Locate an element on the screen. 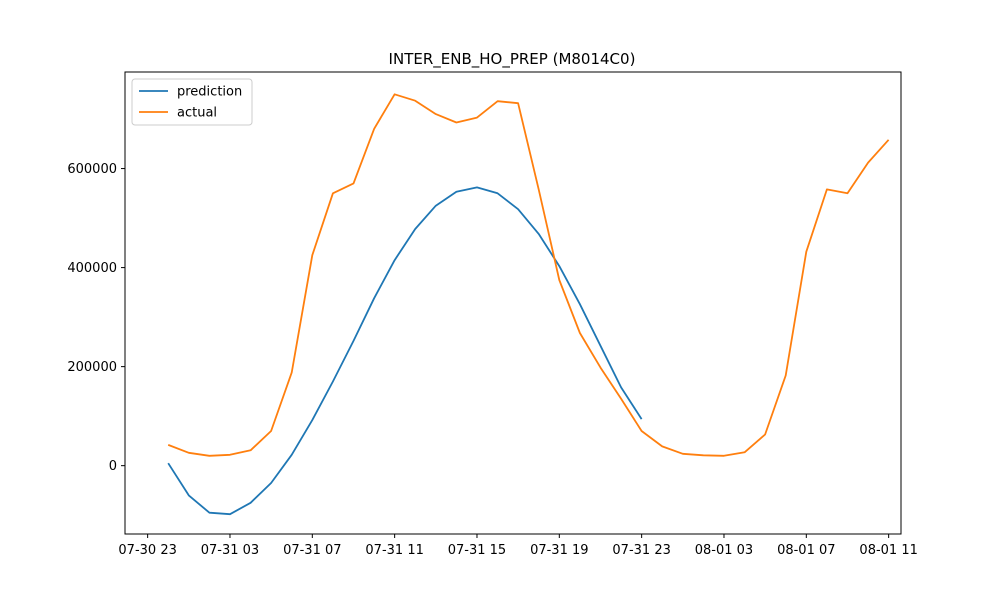 The image size is (1000, 600). x-tick-label: 07-31 11 is located at coordinates (394, 550).